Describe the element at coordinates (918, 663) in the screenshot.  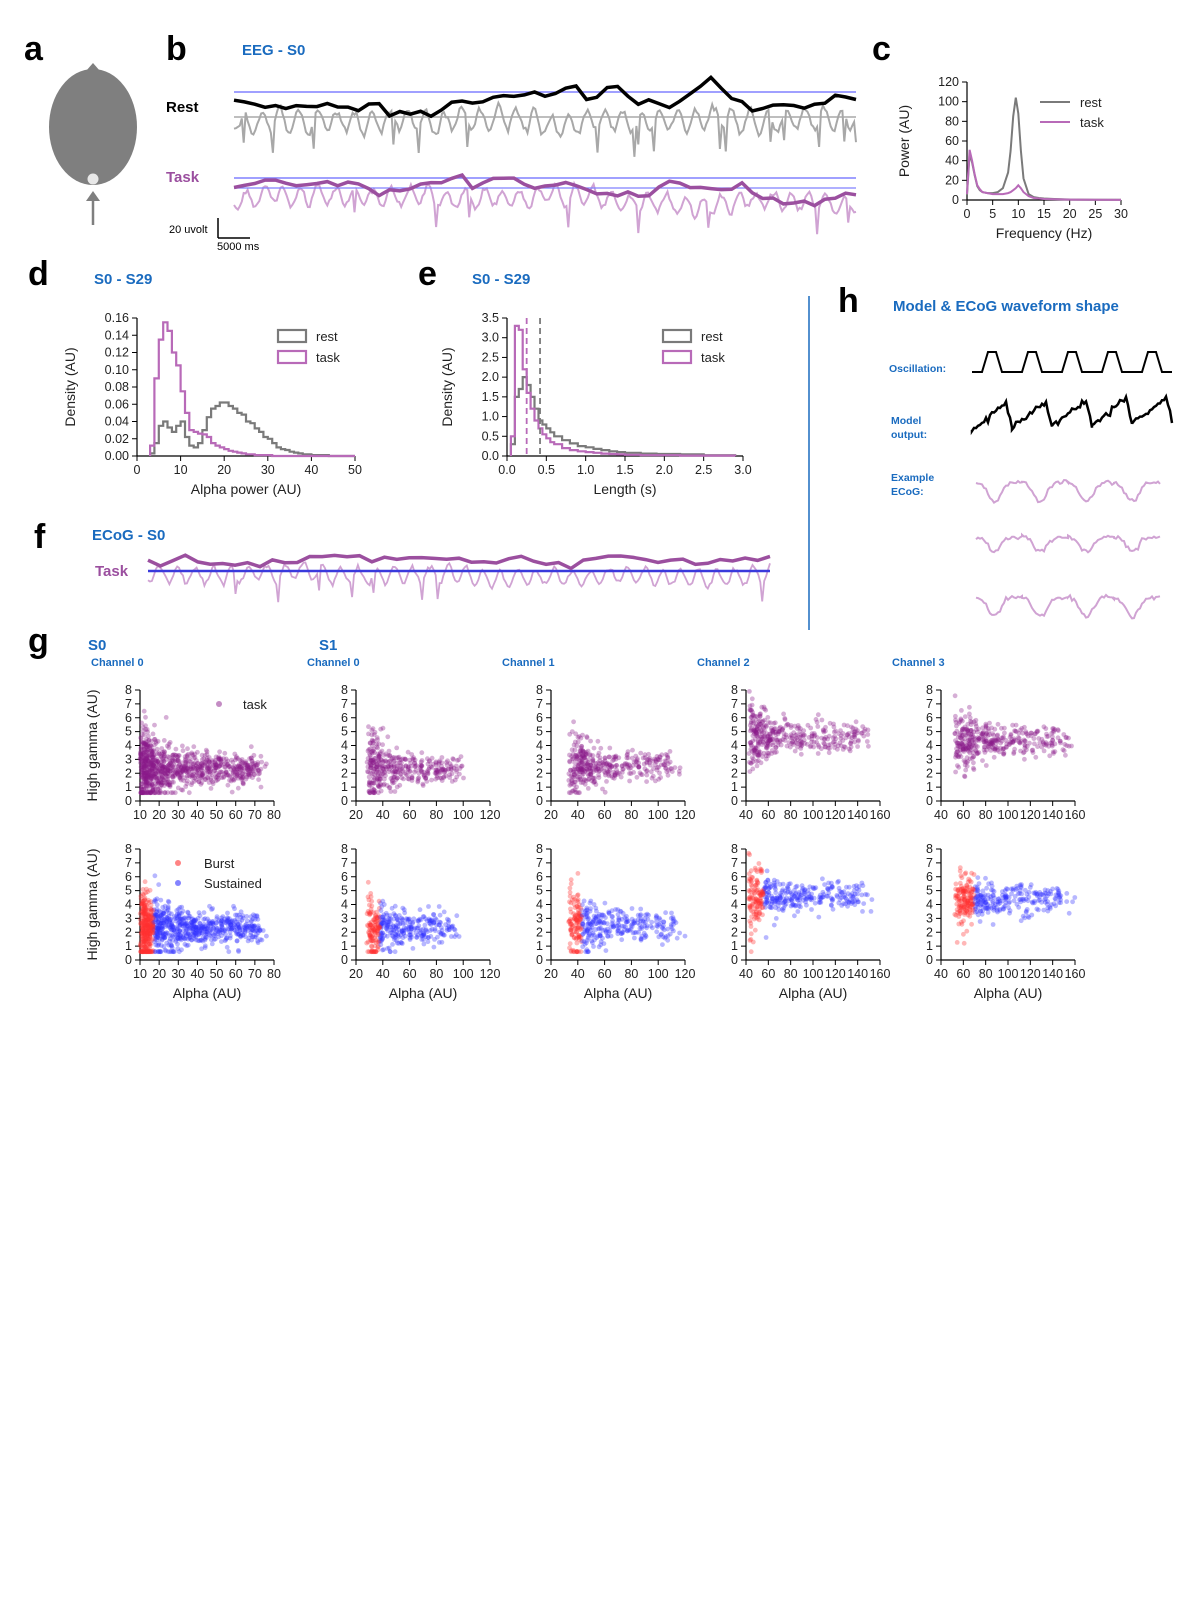
I see `channel-title: Channel 3` at that location.